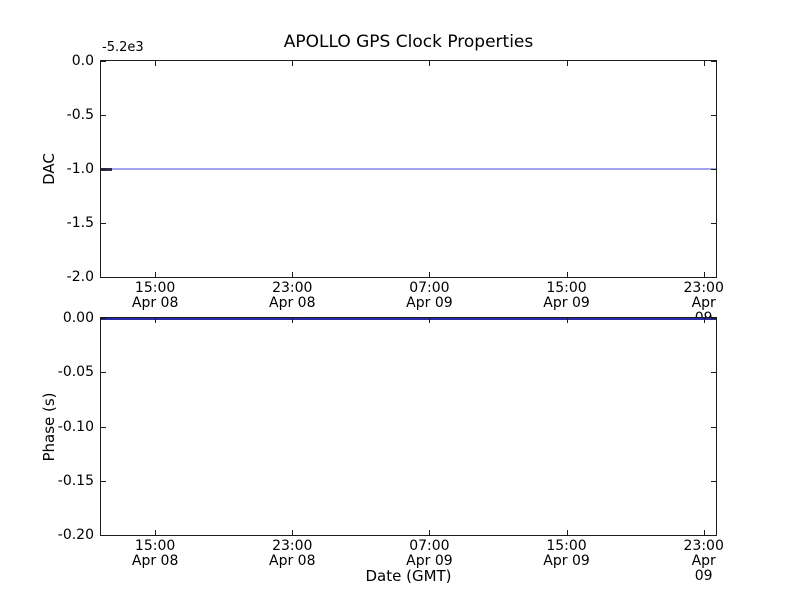 The height and width of the screenshot is (600, 800). What do you see at coordinates (80, 223) in the screenshot?
I see `y-tick-label: -1.5` at bounding box center [80, 223].